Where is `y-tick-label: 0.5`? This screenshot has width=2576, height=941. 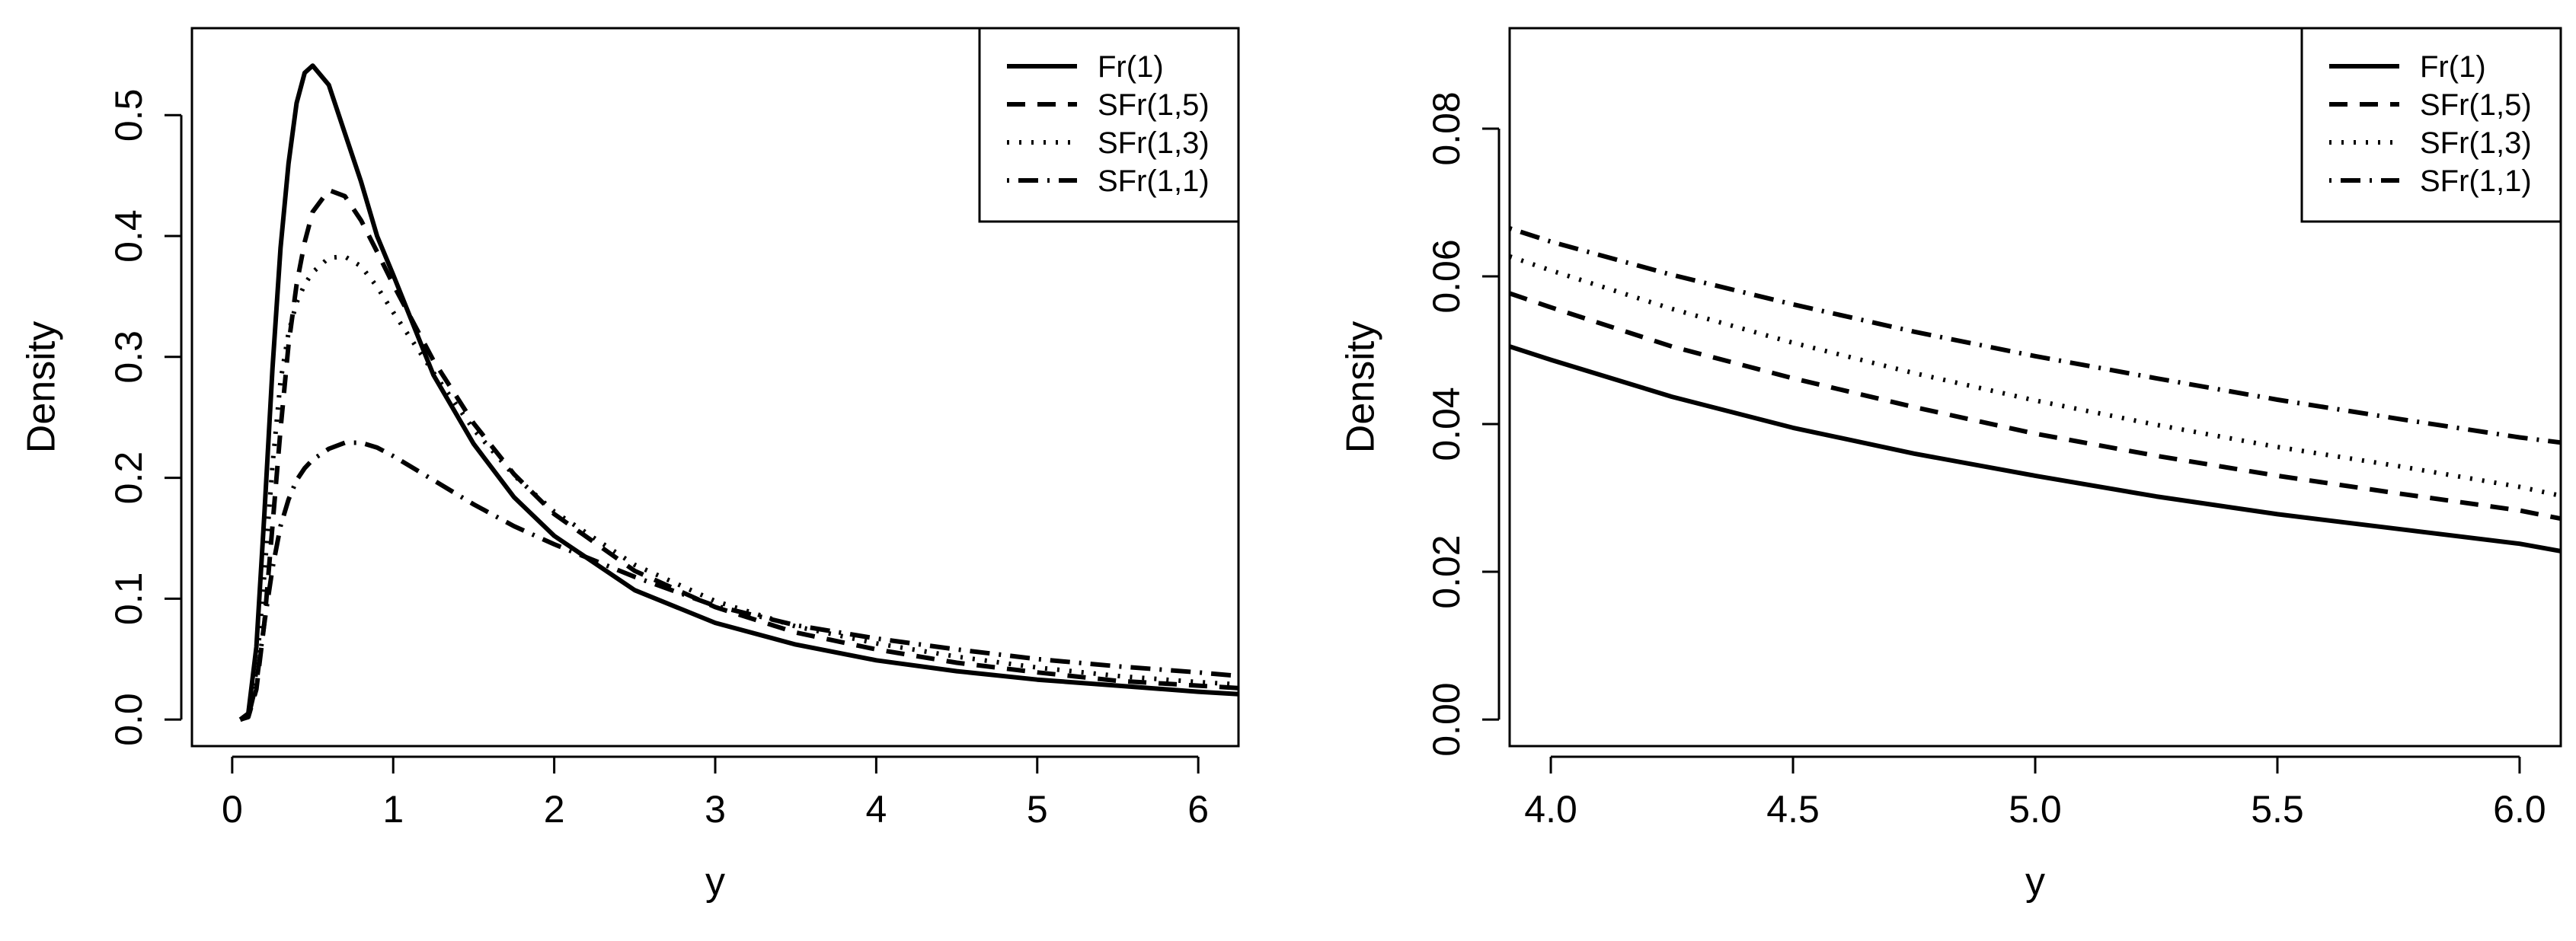 y-tick-label: 0.5 is located at coordinates (128, 115).